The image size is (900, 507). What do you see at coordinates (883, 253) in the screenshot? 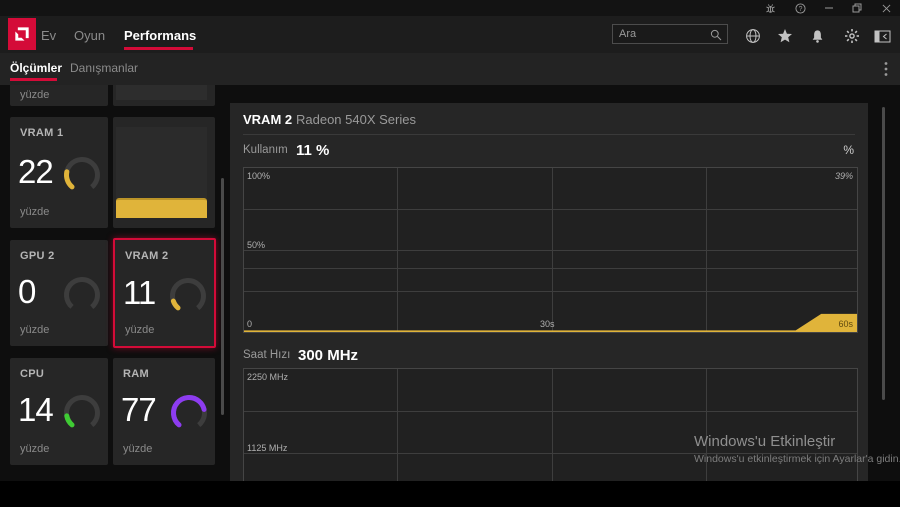
I see `main-scrollbar` at bounding box center [883, 253].